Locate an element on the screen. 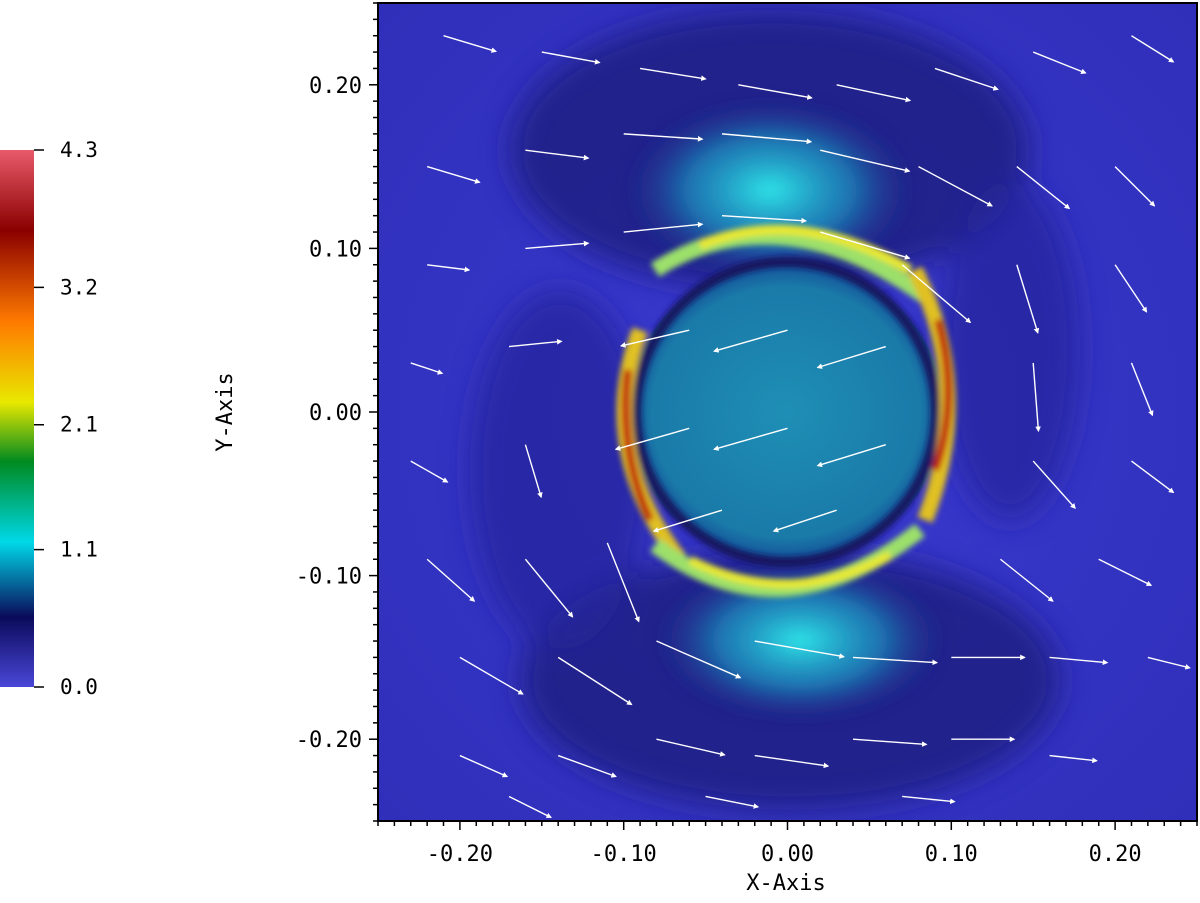  ring-right-core is located at coordinates (942, 395).